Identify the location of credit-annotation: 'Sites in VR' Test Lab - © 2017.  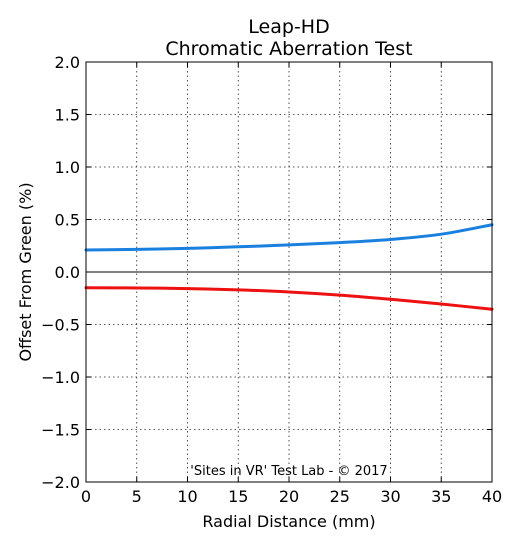
(288, 471).